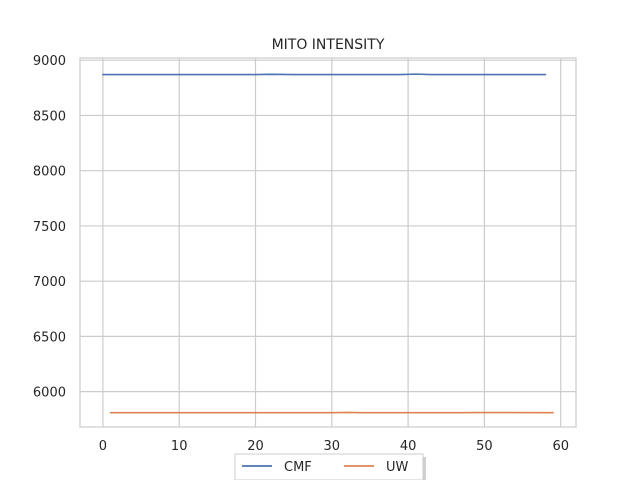 The image size is (640, 484). I want to click on x-tick-label: 20, so click(255, 446).